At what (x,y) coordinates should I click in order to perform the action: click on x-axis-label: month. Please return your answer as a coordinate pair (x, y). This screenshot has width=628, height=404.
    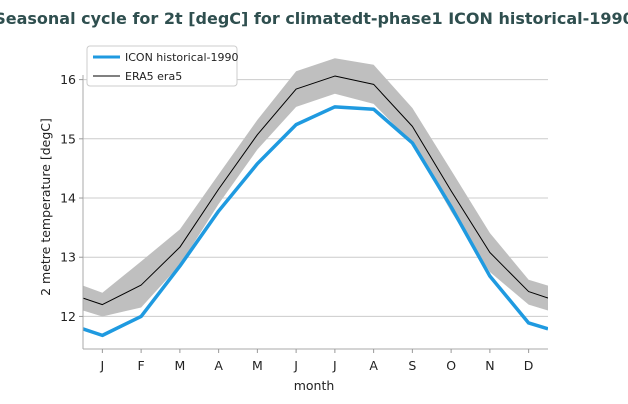
    Looking at the image, I should click on (314, 385).